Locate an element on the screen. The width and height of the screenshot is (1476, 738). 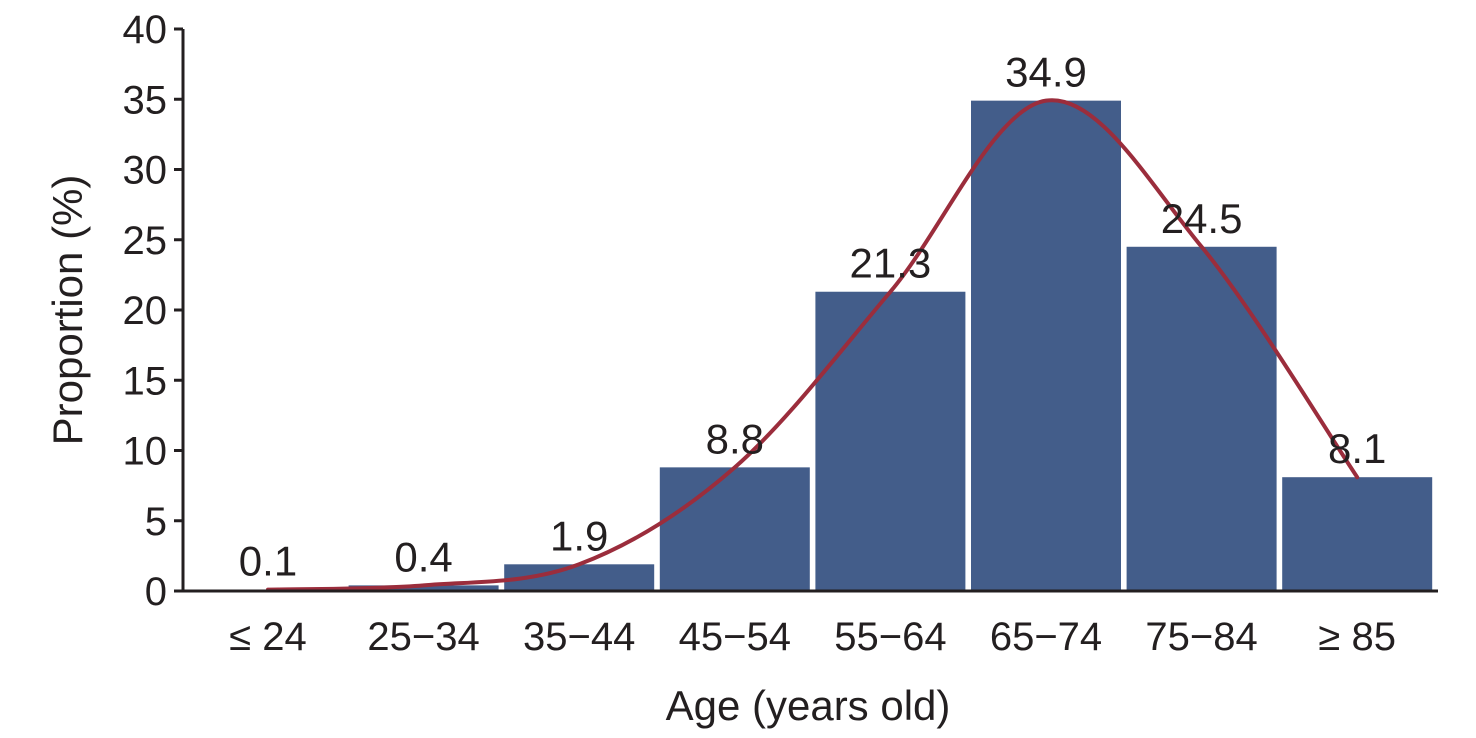
data-label-1: 0.4 is located at coordinates (423, 556).